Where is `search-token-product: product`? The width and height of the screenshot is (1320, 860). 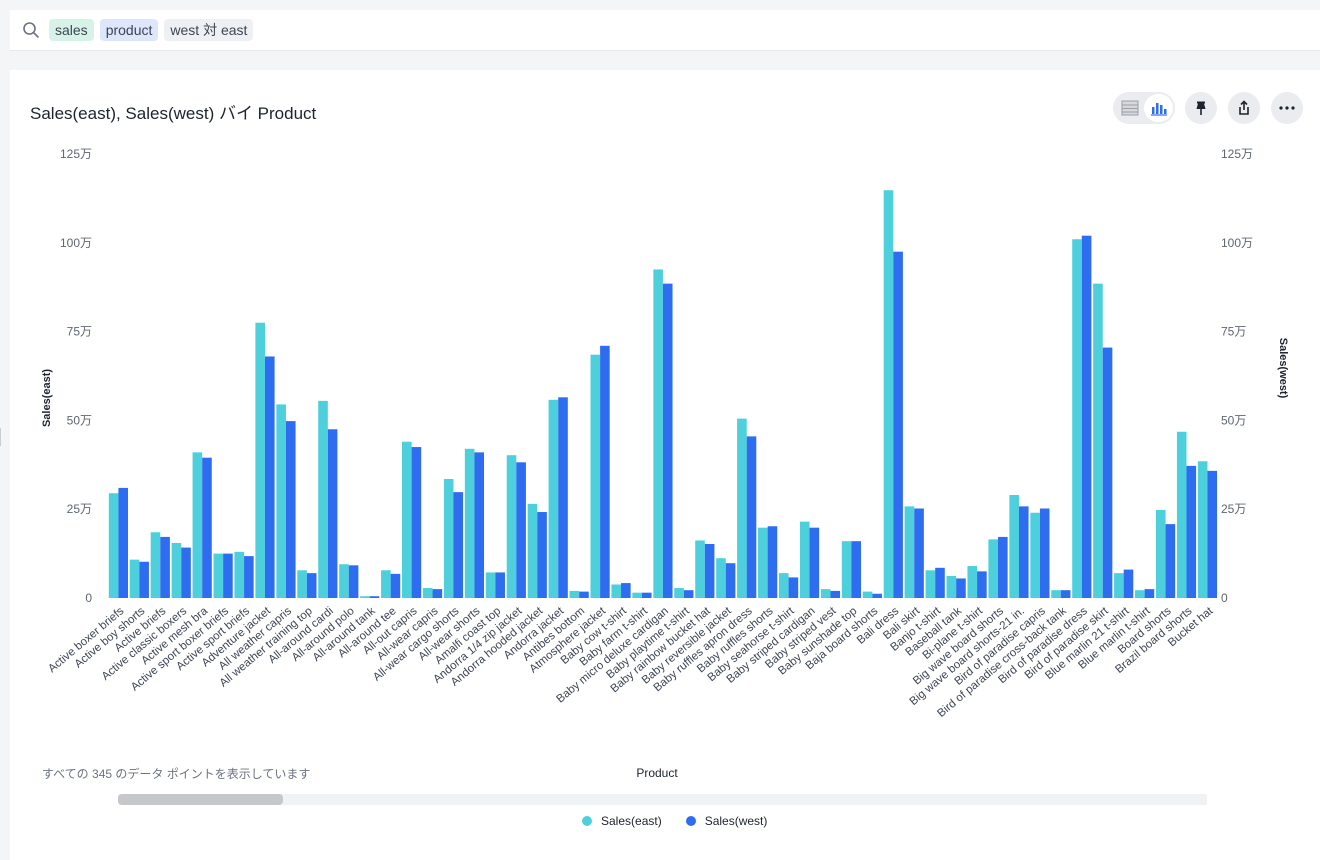
search-token-product: product is located at coordinates (129, 30).